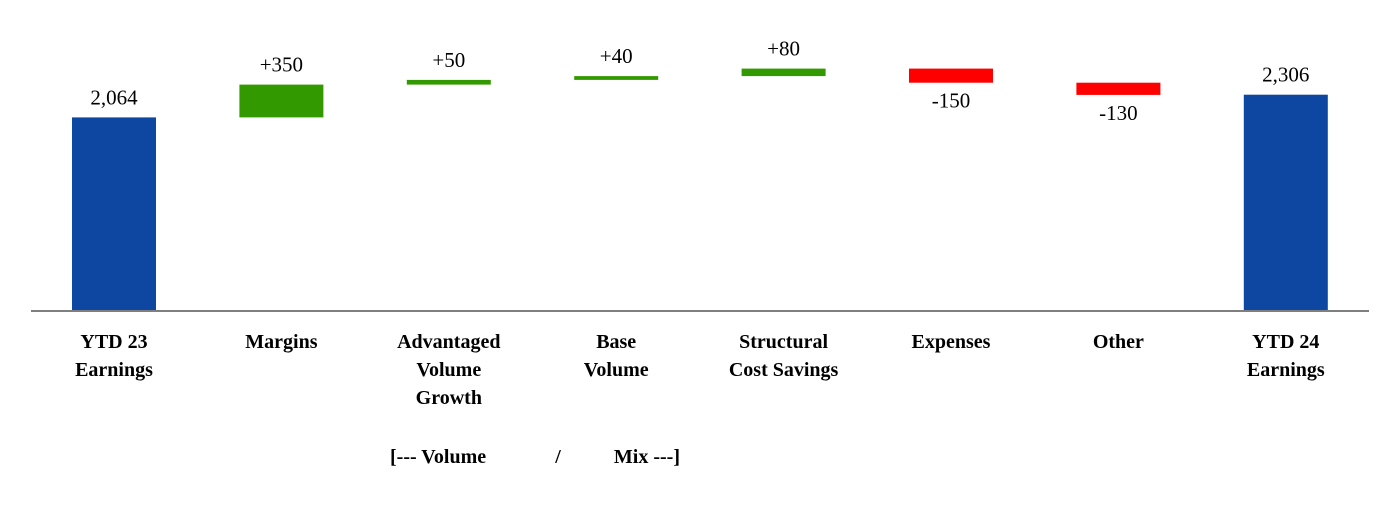 The width and height of the screenshot is (1400, 505). I want to click on group-annotation-end: Mix ---], so click(647, 457).